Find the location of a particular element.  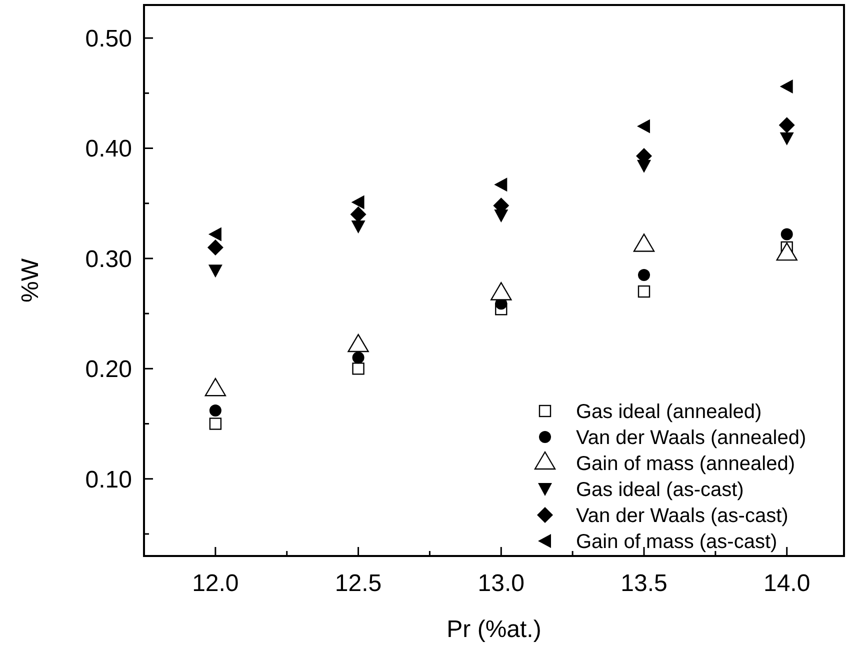

y-tick-label: 0.20 is located at coordinates (108, 370).